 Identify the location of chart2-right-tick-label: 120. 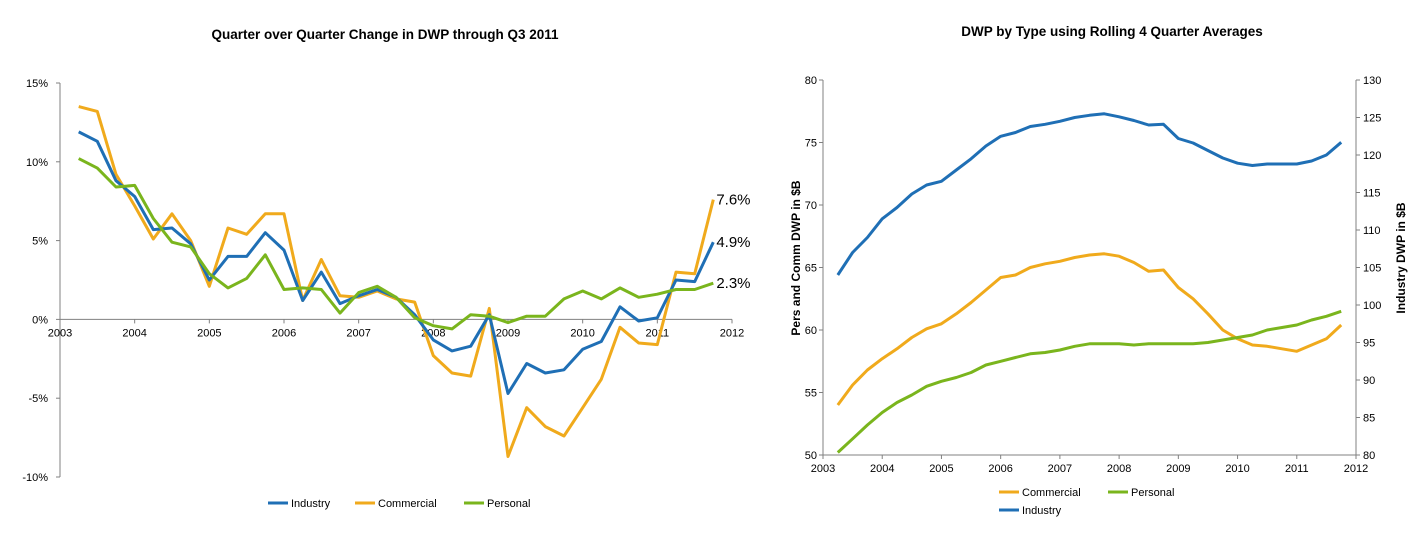
(1372, 156).